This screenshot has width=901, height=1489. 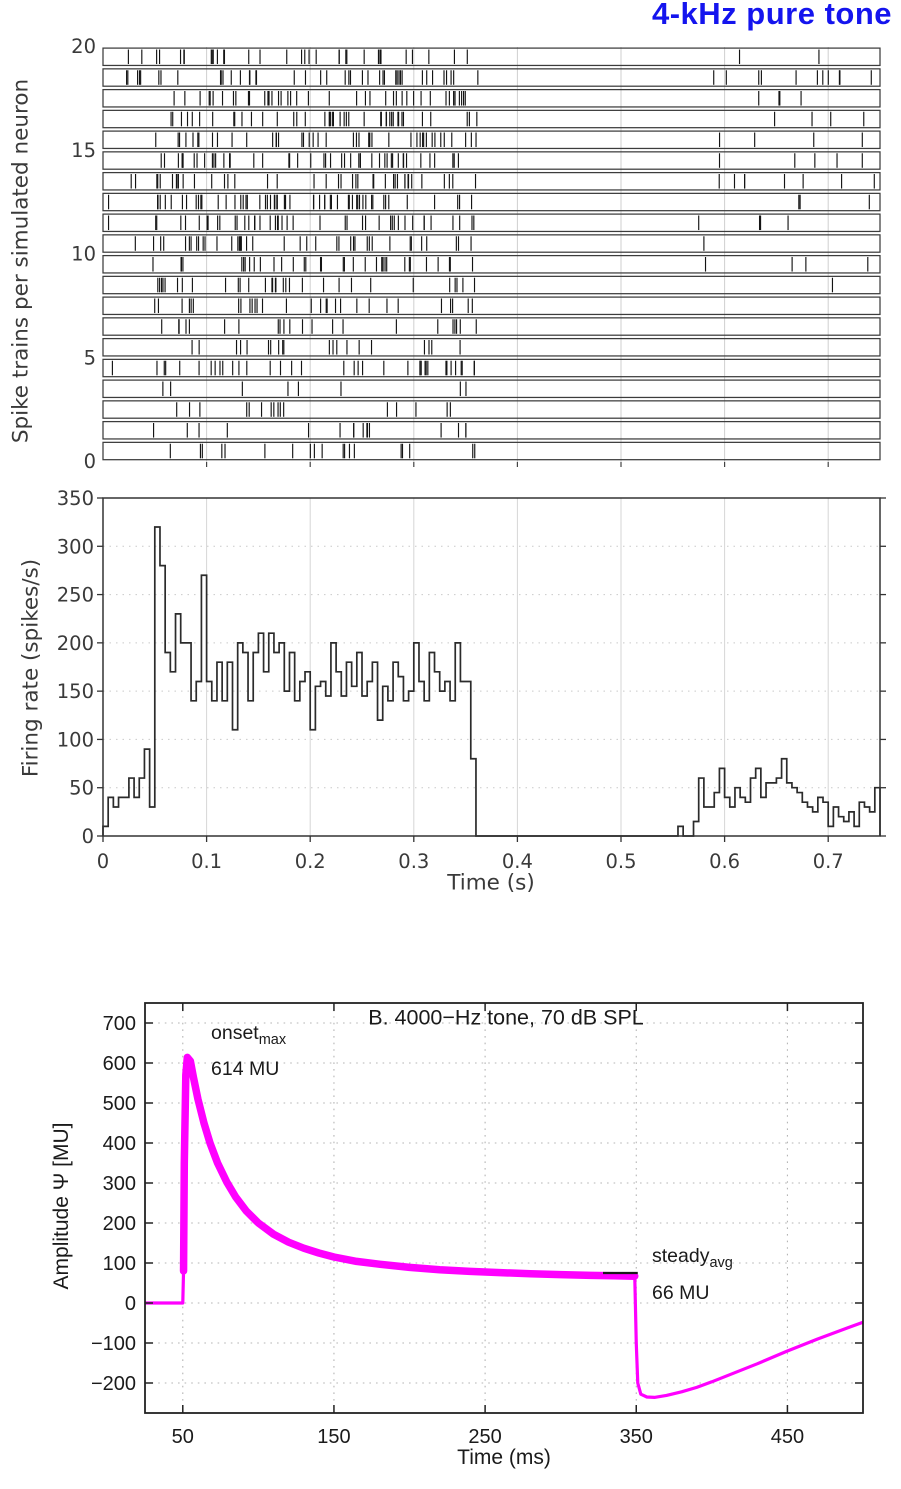 What do you see at coordinates (90, 357) in the screenshot?
I see `tick-label: 5` at bounding box center [90, 357].